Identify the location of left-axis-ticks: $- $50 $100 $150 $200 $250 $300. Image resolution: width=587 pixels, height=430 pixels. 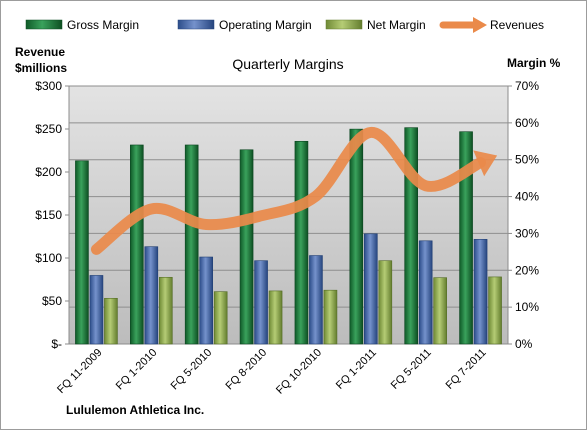
(52, 215).